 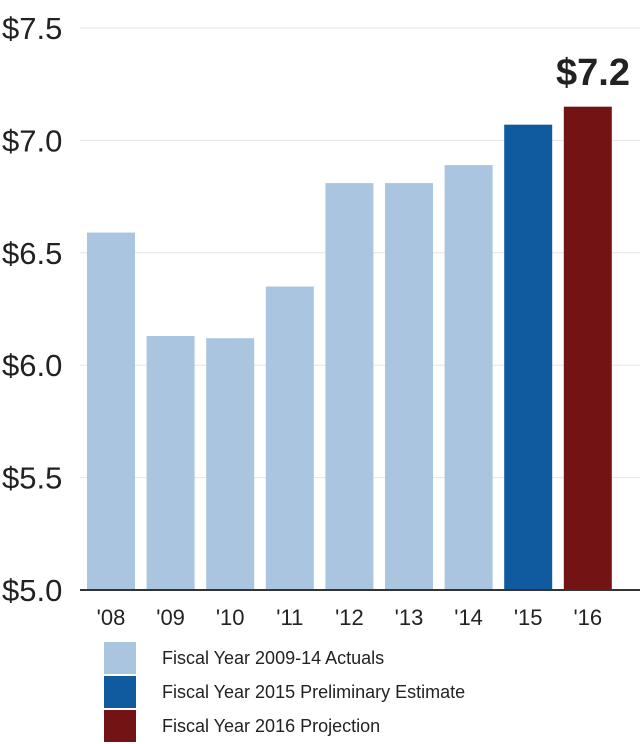 I want to click on legend-label-projection: Fiscal Year 2016 Projection, so click(x=271, y=725).